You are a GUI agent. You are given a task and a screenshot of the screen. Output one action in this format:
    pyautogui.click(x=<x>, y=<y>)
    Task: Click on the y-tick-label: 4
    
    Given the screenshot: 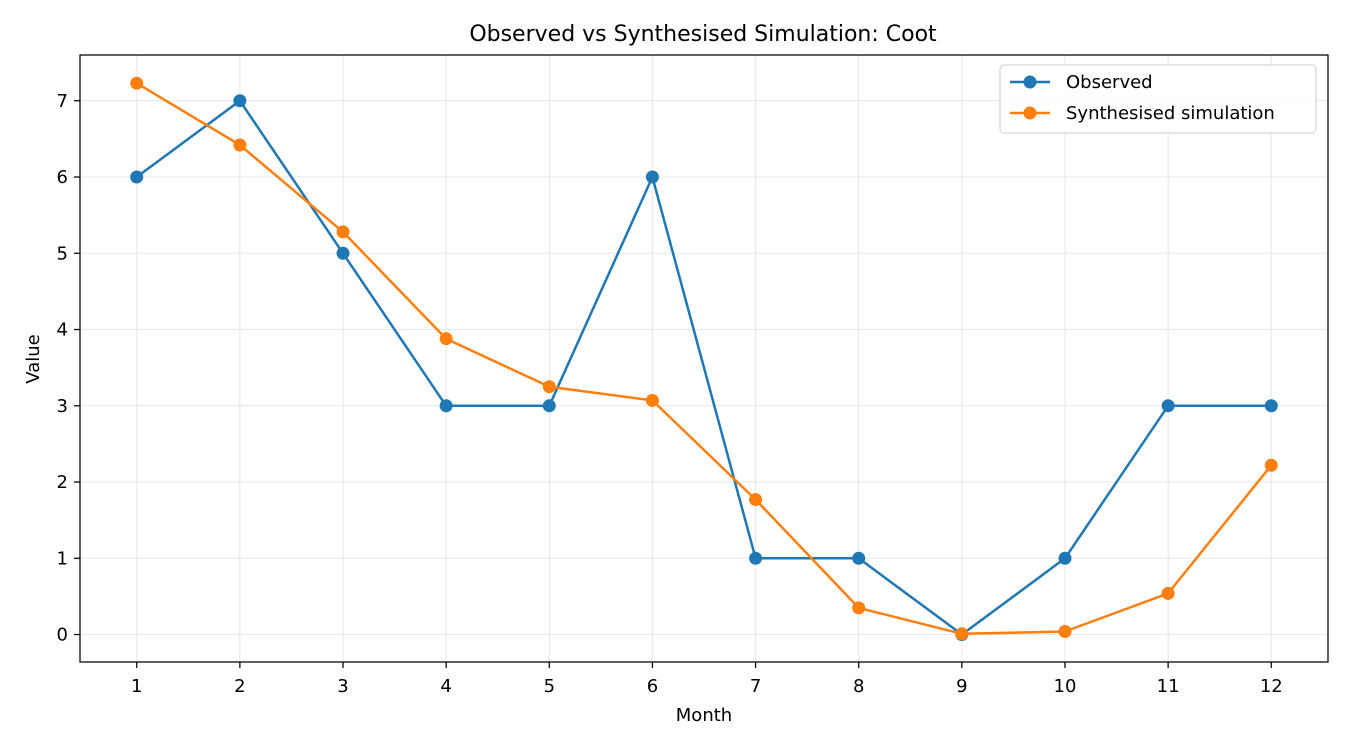 What is the action you would take?
    pyautogui.click(x=62, y=330)
    